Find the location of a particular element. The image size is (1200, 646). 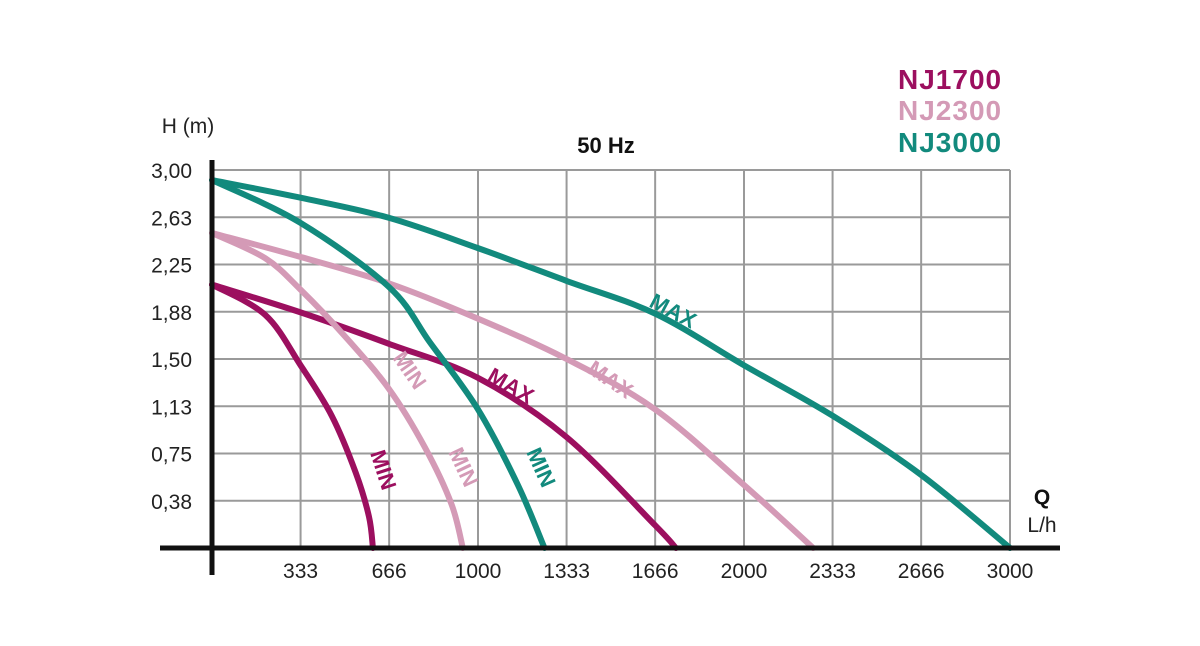

curve-nj2300-min is located at coordinates (337, 390).